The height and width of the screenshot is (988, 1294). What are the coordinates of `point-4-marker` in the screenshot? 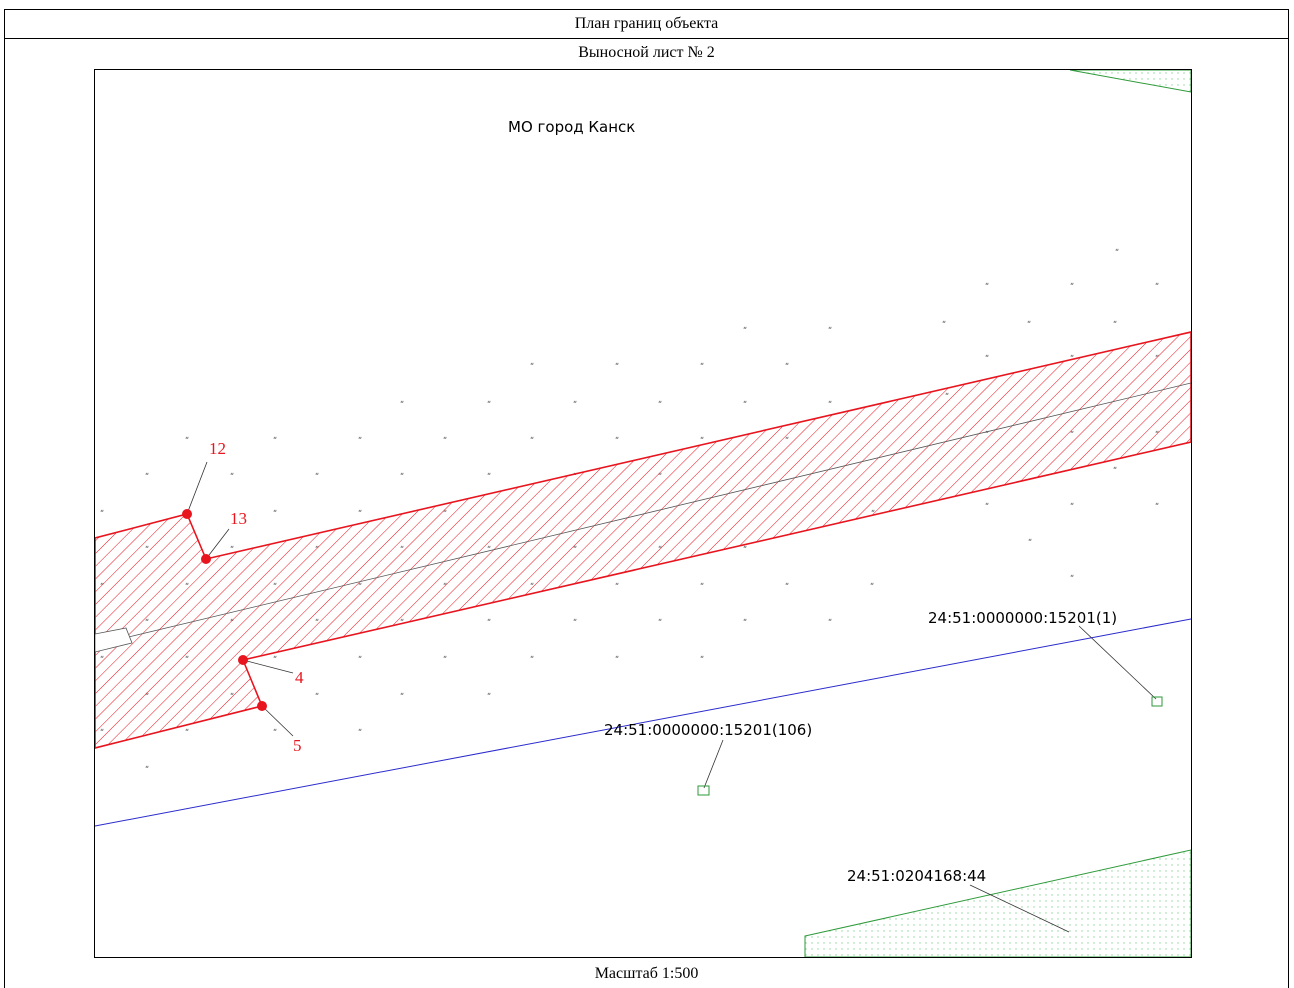 It's located at (243, 660).